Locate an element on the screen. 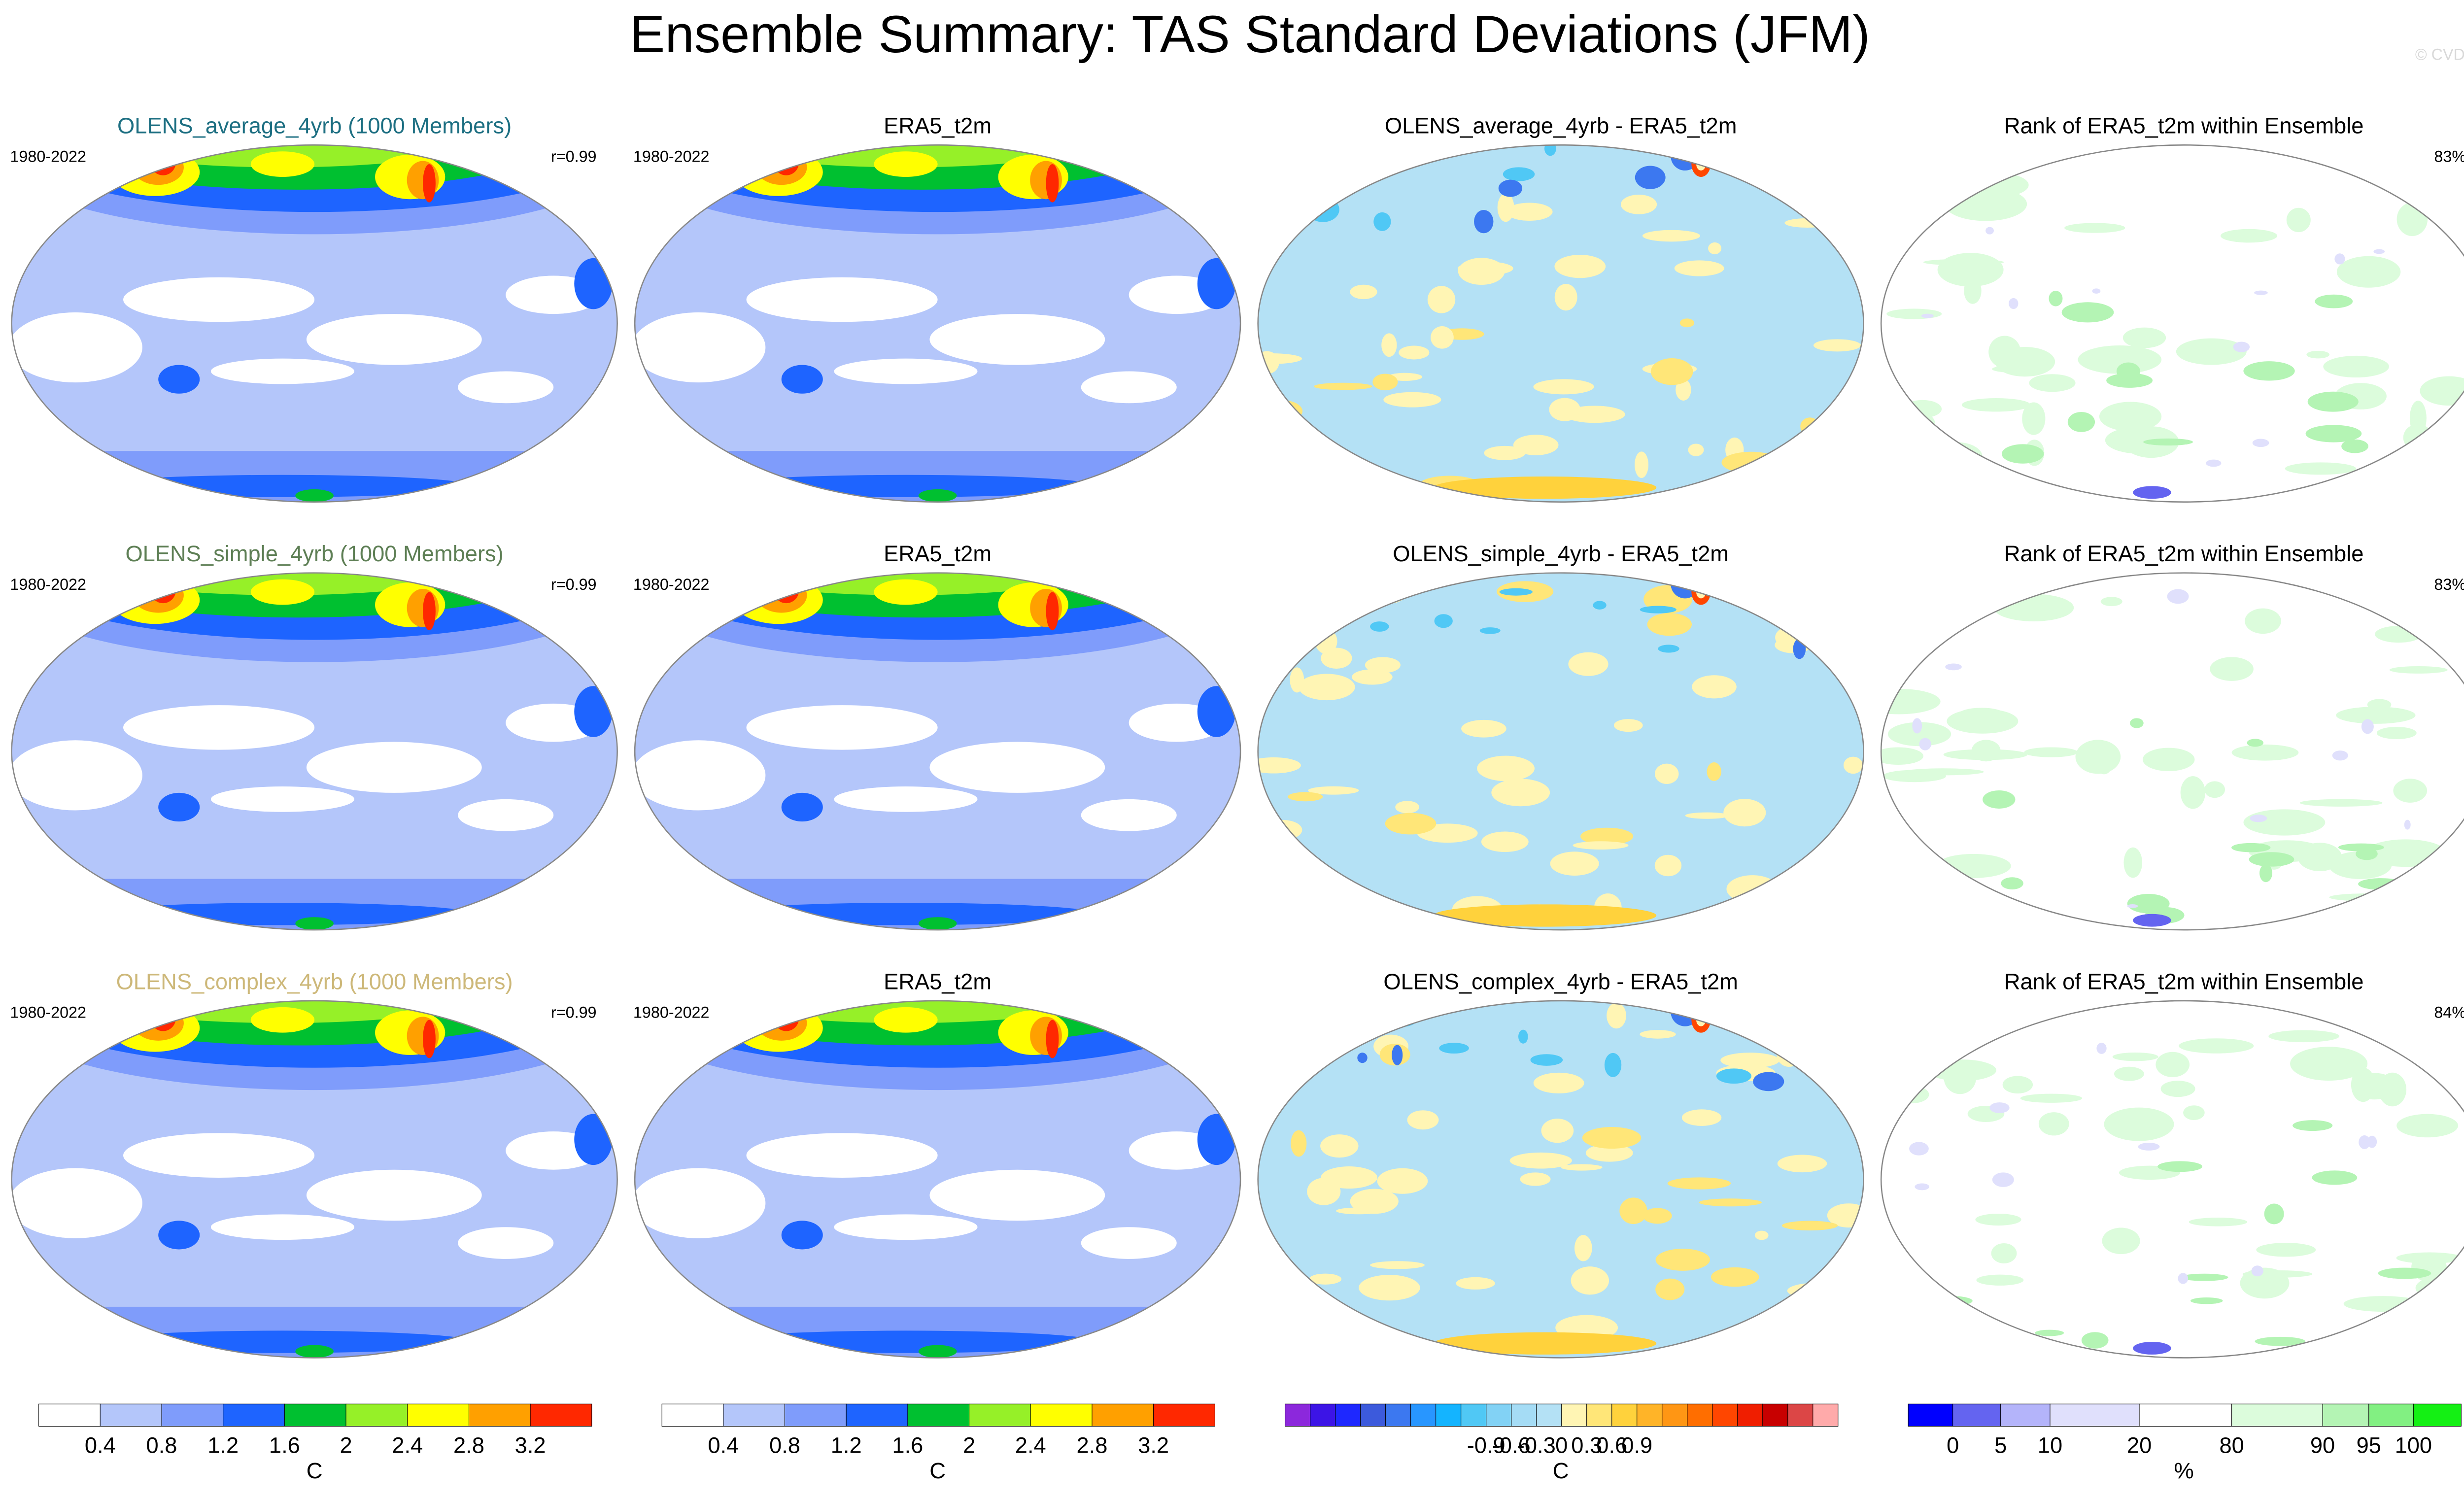 This screenshot has width=2464, height=1498. colorbar-tick-label: 2.8 is located at coordinates (468, 1445).